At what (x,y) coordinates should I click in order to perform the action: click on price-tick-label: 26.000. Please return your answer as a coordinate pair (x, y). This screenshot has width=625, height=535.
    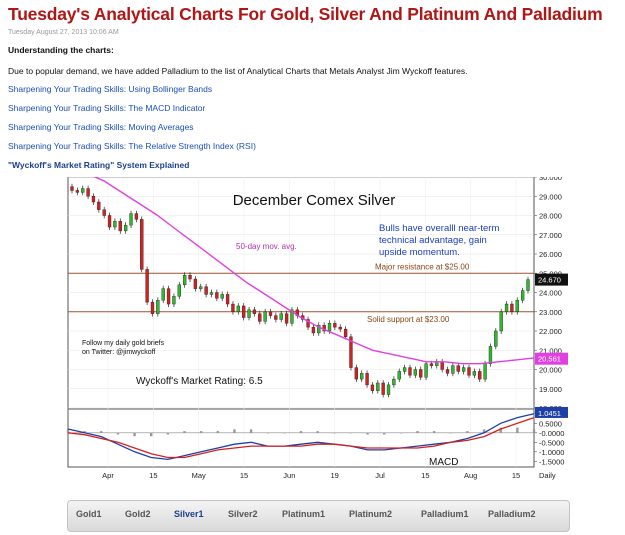
    Looking at the image, I should click on (550, 254).